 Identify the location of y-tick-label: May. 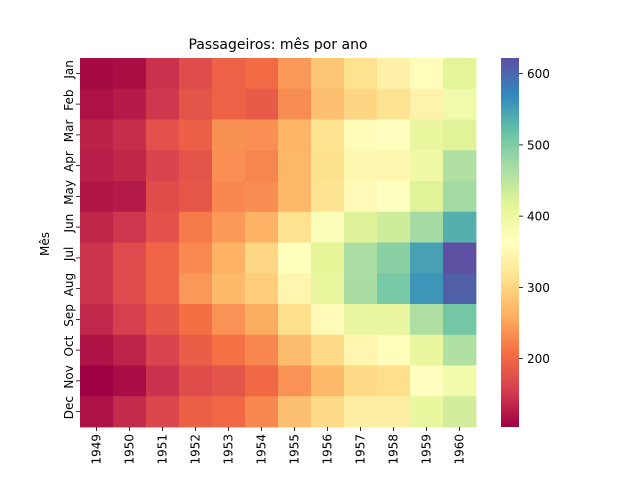
(69, 192).